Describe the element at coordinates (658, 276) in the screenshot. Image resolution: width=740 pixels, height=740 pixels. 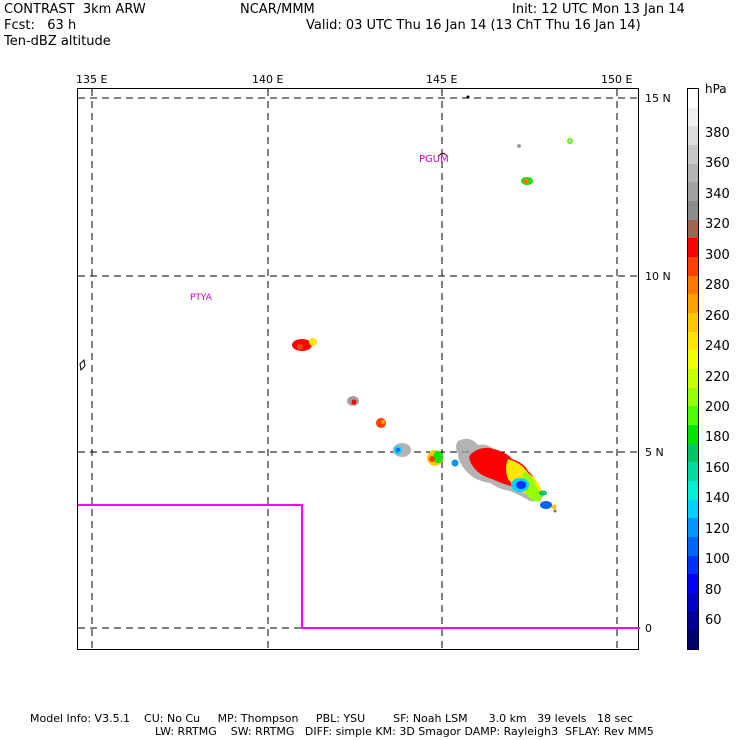
I see `lat-label-10n: 10 N` at that location.